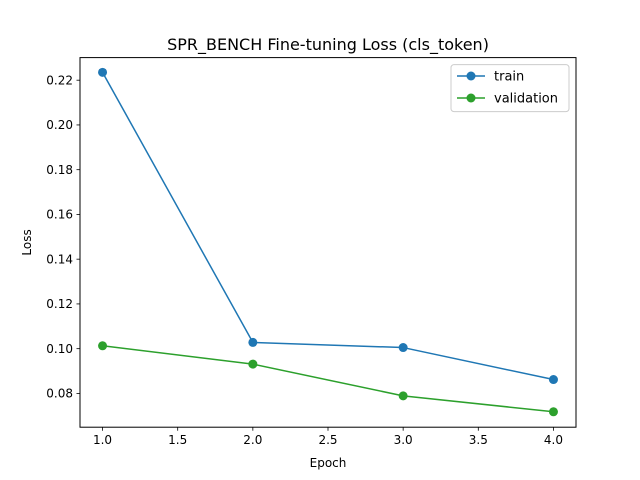  I want to click on y-tick-label: 0.08, so click(59, 394).